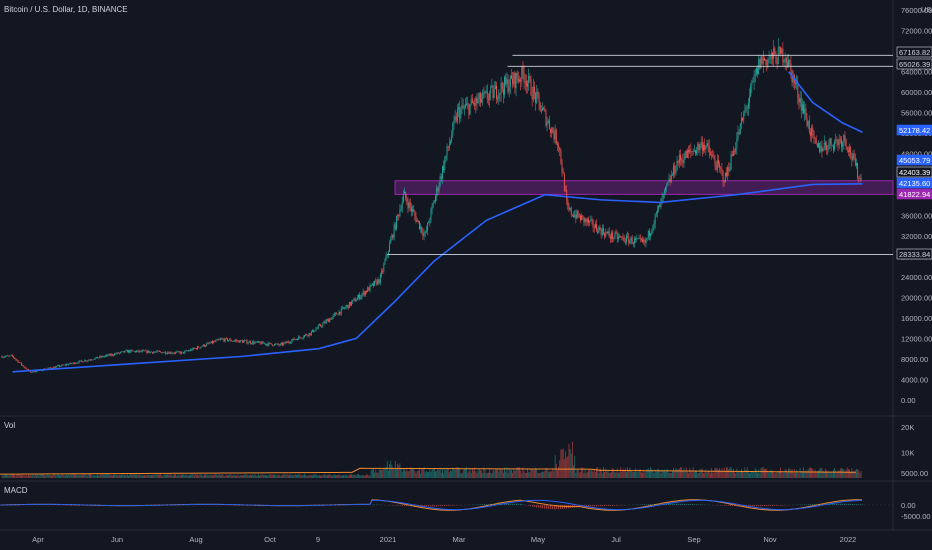  Describe the element at coordinates (916, 72) in the screenshot. I see `price-tick-label: 64000.00` at that location.